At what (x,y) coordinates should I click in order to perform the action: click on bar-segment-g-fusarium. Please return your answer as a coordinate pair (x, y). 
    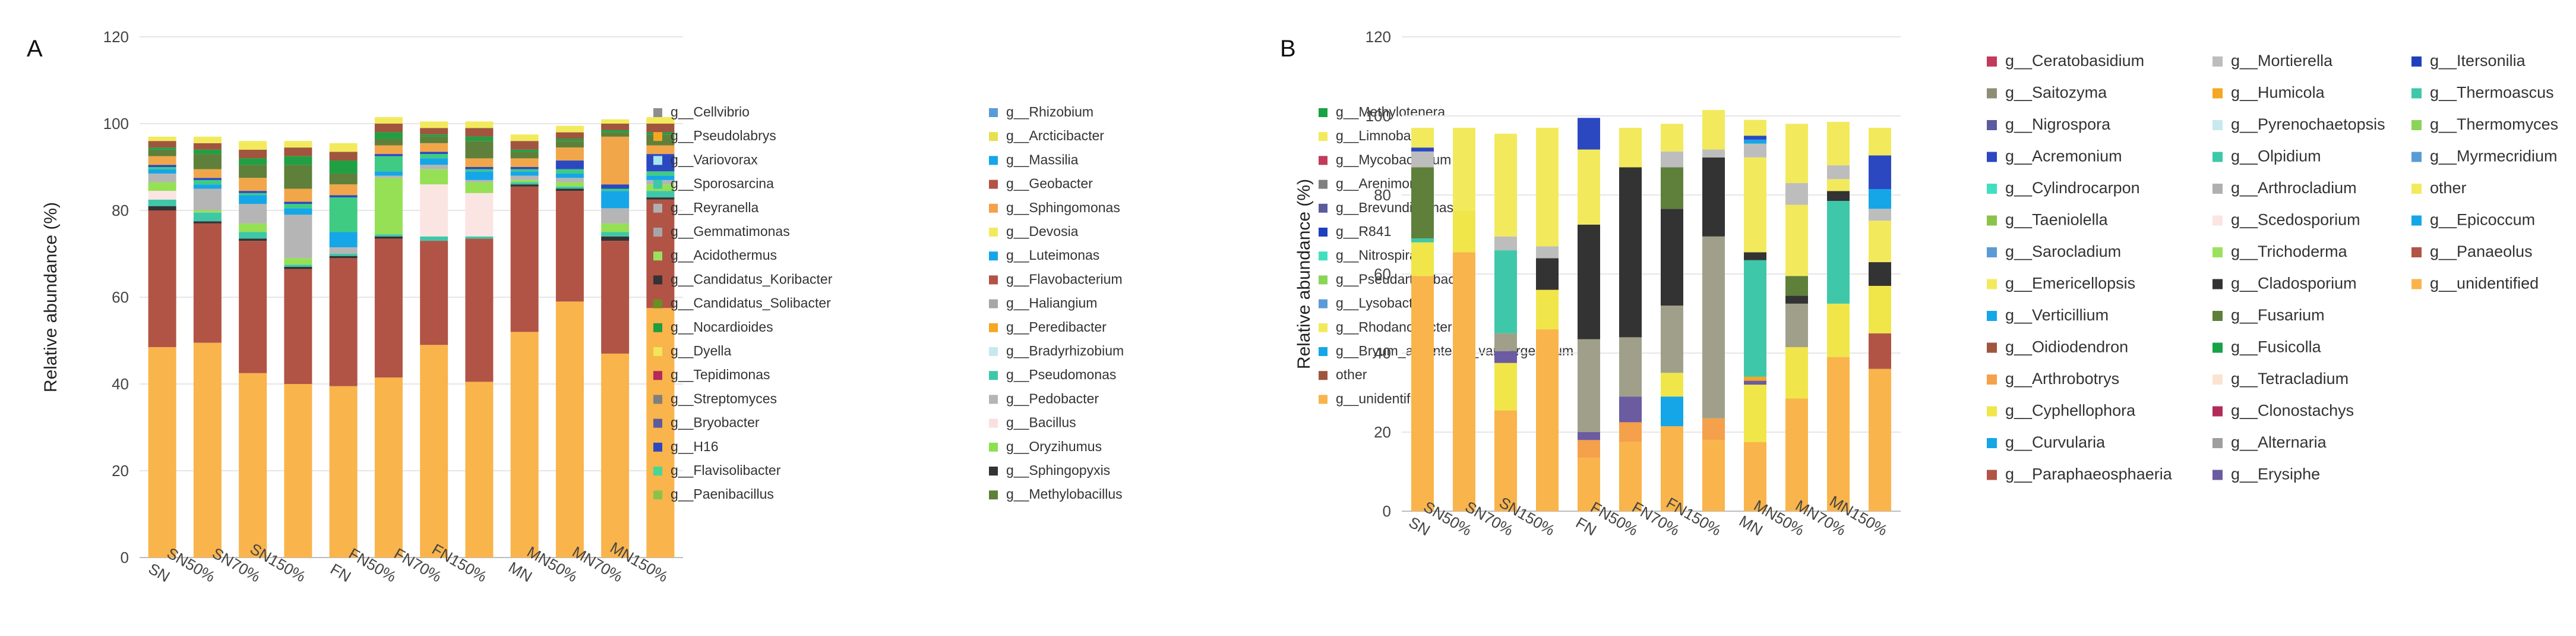
    Looking at the image, I should click on (1796, 286).